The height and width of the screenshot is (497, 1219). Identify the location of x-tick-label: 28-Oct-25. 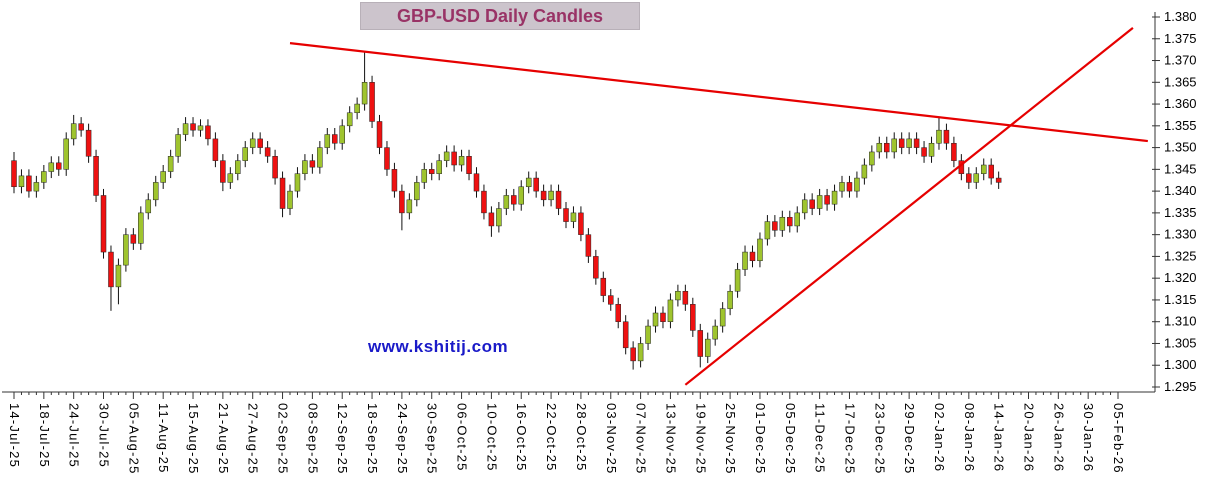
(581, 437).